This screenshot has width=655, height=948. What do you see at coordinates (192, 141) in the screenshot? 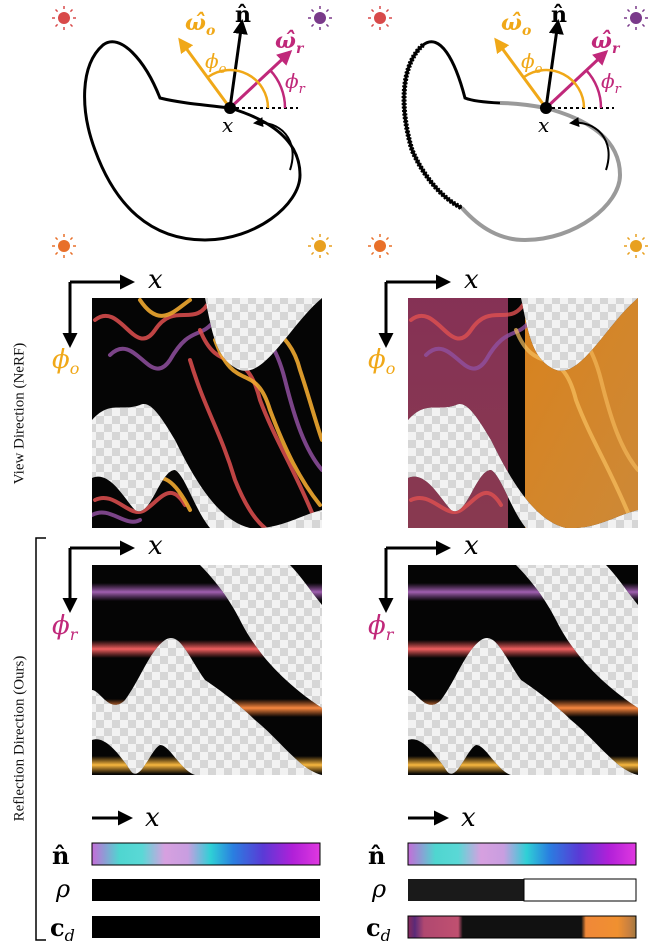
I see `object-outline` at bounding box center [192, 141].